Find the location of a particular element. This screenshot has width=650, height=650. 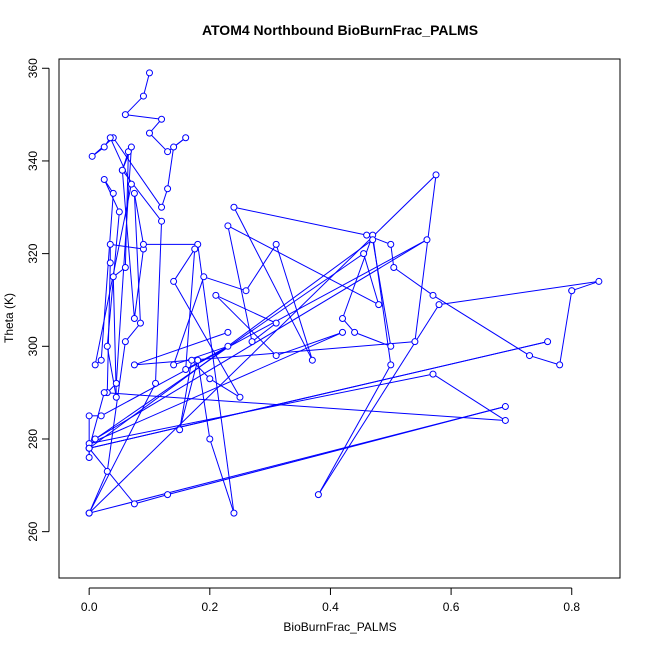

y-axis: 260 280 300 320 340 360 is located at coordinates (38, 300).